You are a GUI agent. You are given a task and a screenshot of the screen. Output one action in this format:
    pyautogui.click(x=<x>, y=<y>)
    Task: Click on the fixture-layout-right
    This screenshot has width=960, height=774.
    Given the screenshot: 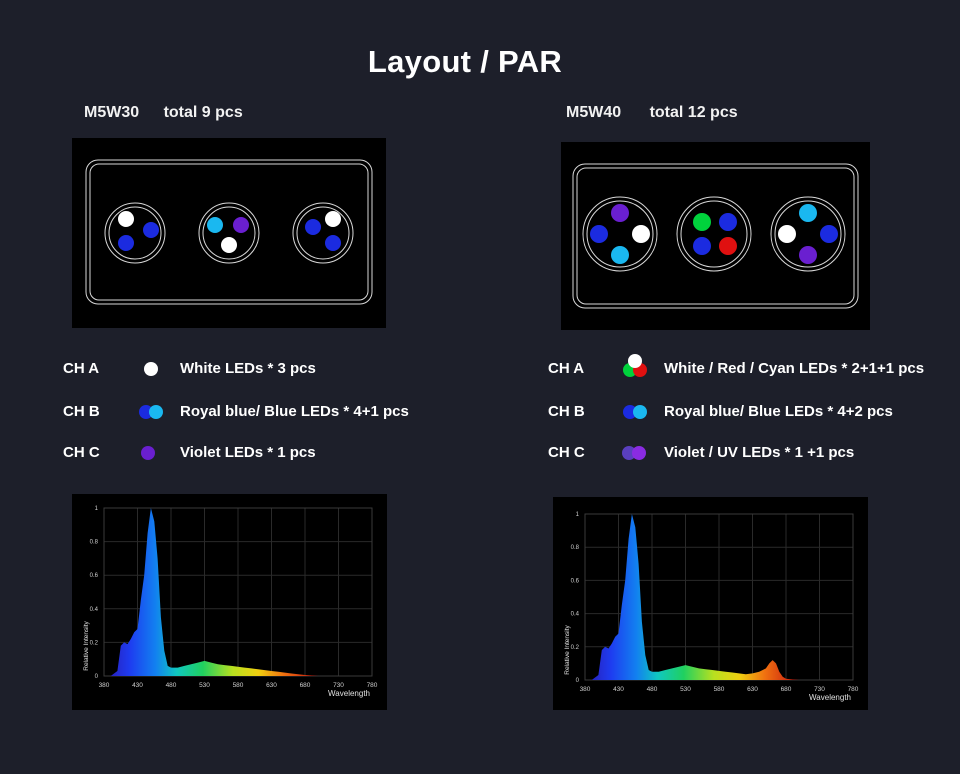 What is the action you would take?
    pyautogui.click(x=715, y=236)
    